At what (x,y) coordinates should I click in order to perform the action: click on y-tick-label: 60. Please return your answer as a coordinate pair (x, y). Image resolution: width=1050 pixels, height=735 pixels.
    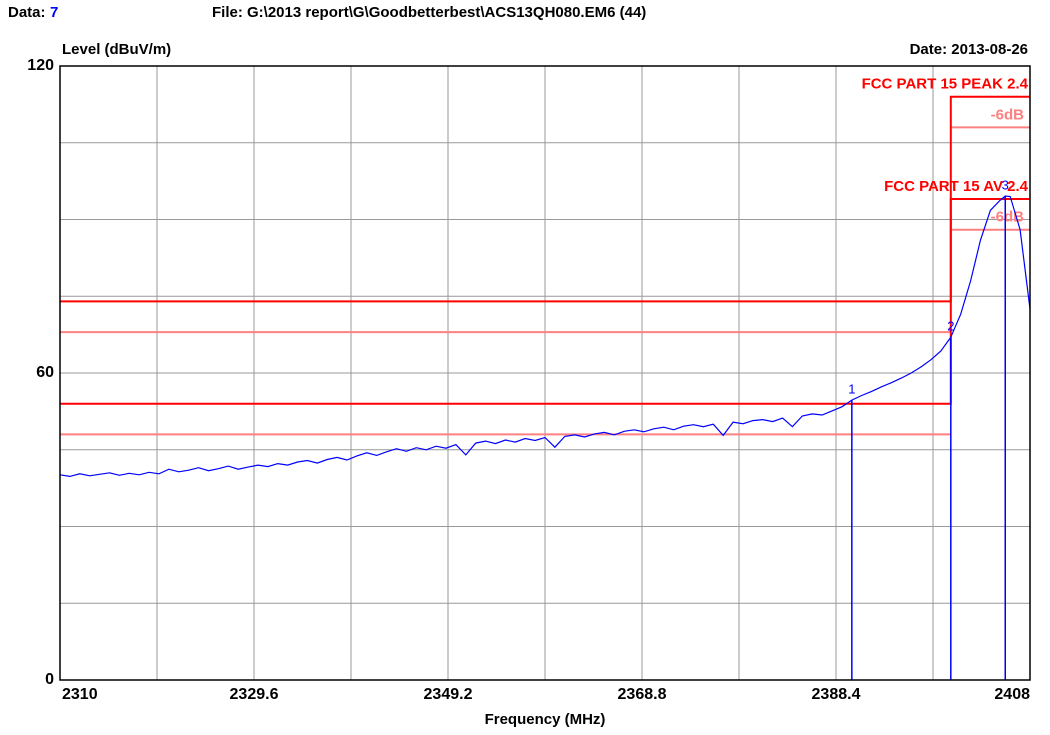
    Looking at the image, I should click on (45, 372).